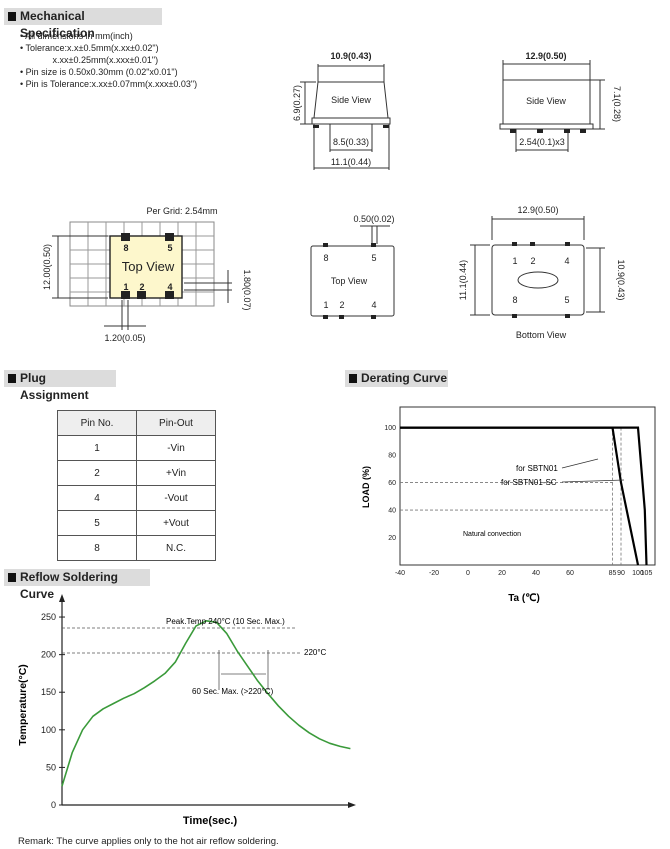  Describe the element at coordinates (502, 573) in the screenshot. I see `x-tick-label: 20` at that location.